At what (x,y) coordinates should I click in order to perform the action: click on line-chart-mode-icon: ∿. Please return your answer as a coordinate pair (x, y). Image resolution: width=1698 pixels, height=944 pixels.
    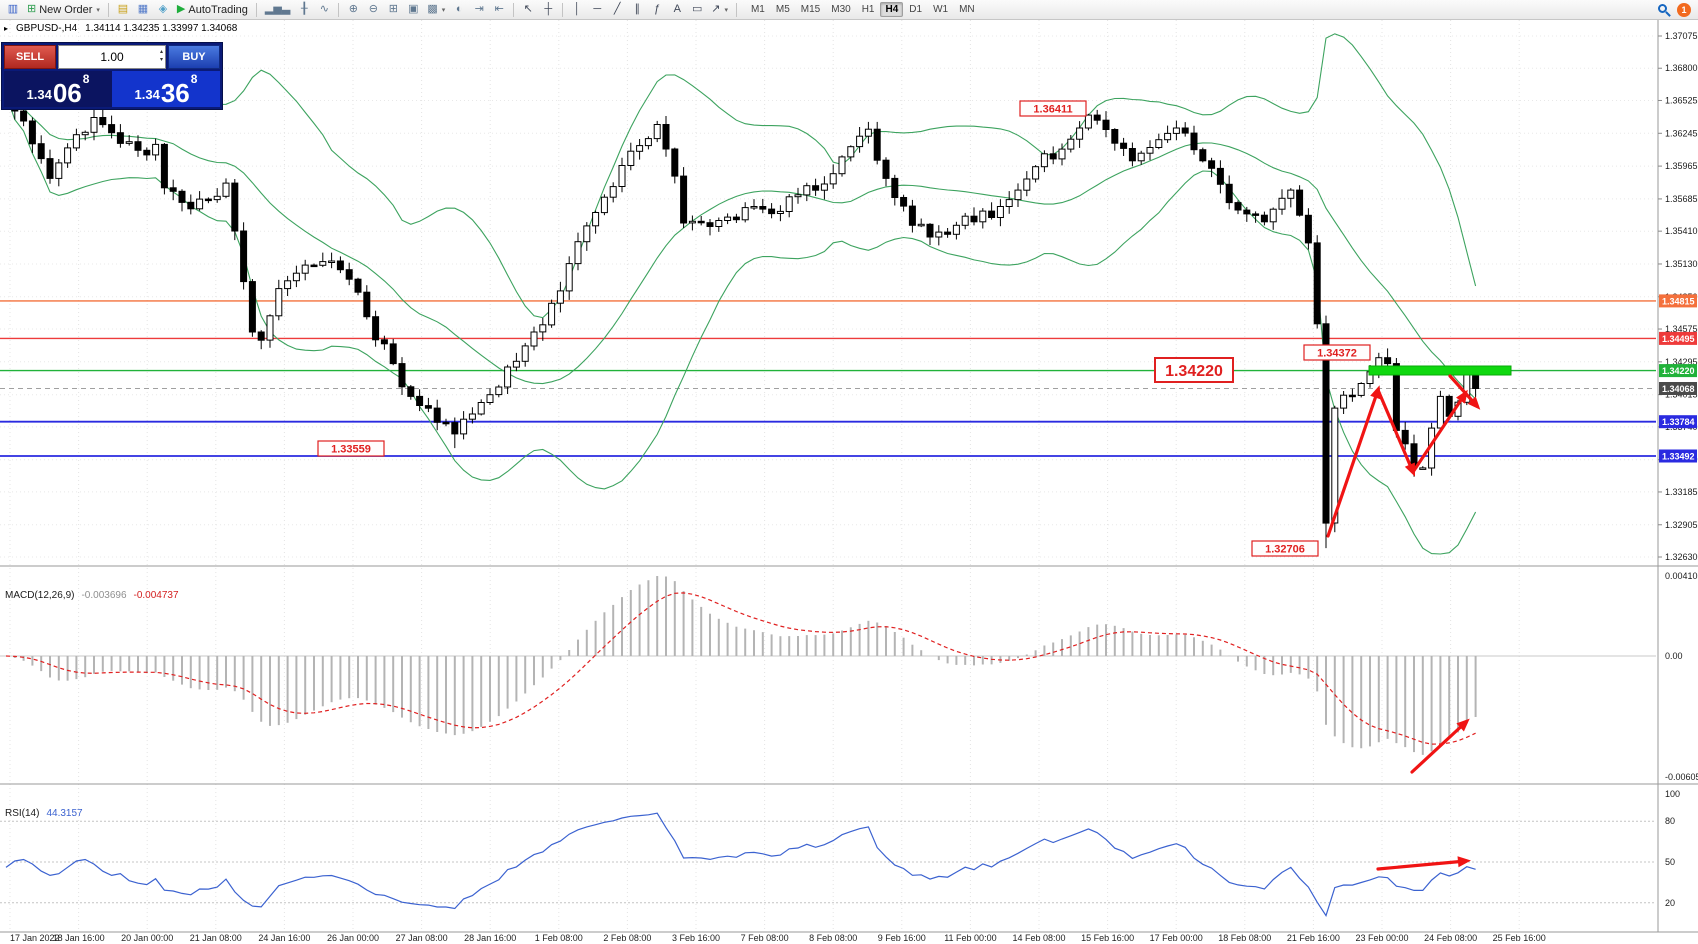
    Looking at the image, I should click on (324, 9).